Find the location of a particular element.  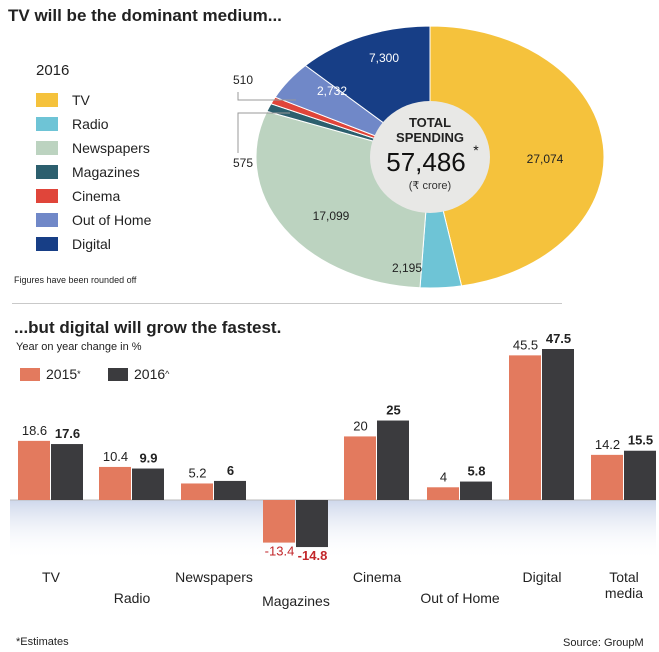

bar-value-label: 9.9 is located at coordinates (148, 458).